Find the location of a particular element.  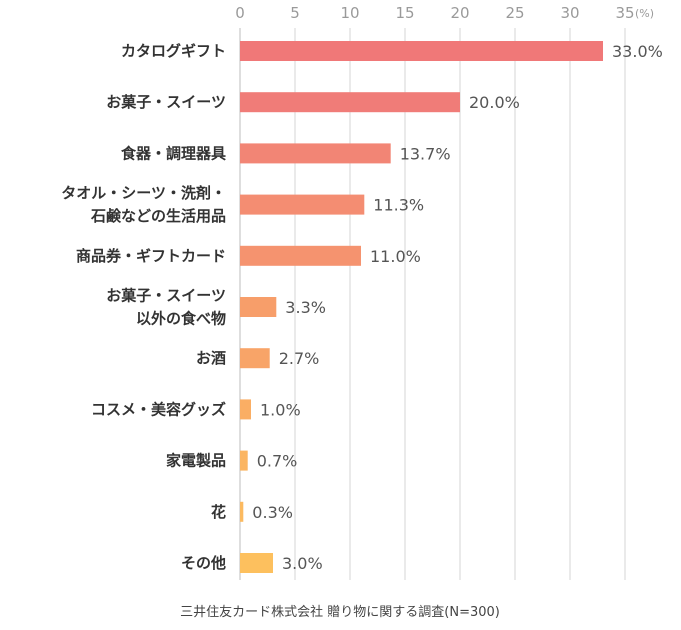

category-label: 花 is located at coordinates (218, 512).